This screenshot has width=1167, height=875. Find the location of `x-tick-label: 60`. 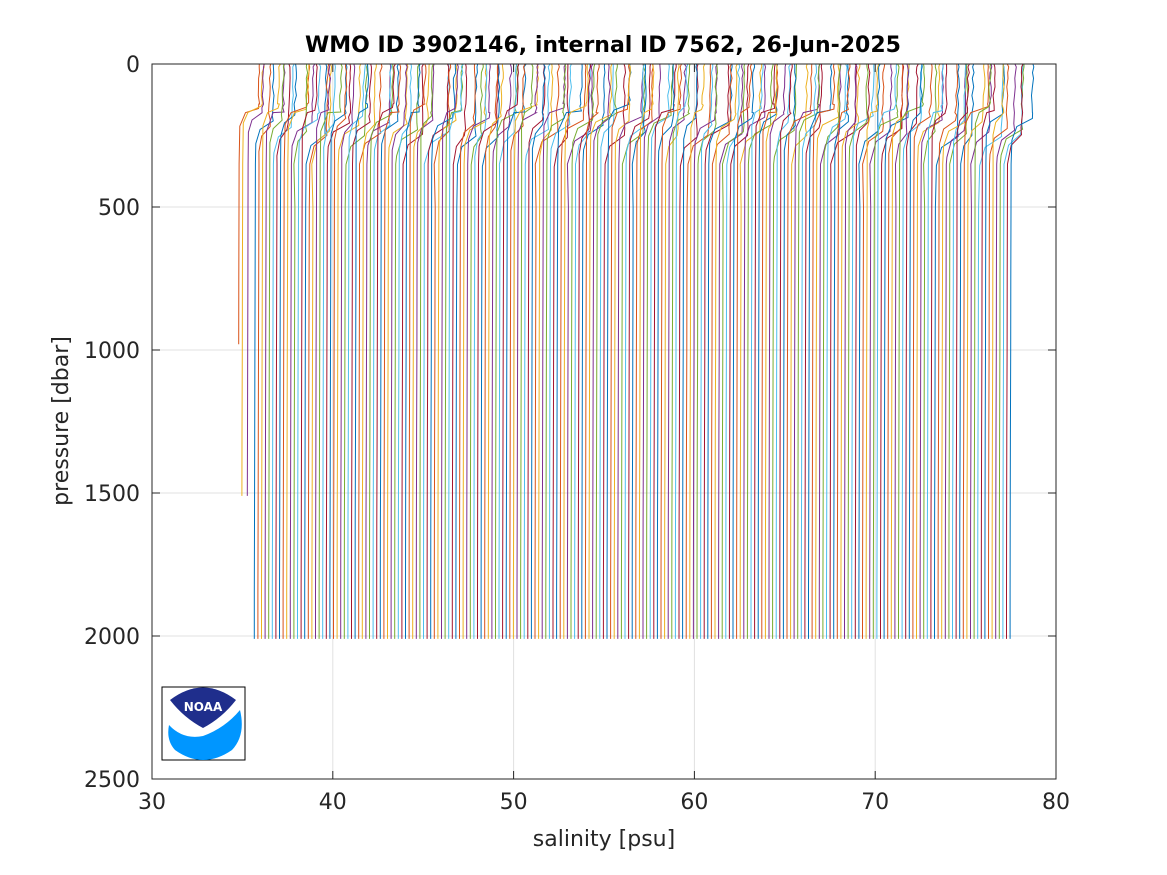

x-tick-label: 60 is located at coordinates (694, 802).